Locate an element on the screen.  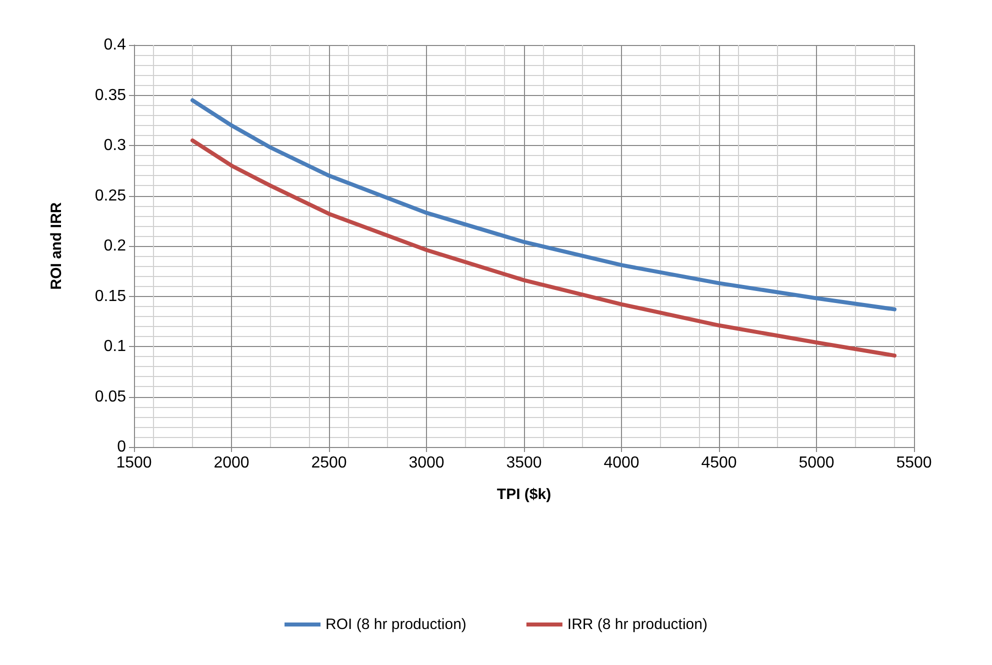
x-tick-label: 2000 is located at coordinates (232, 463).